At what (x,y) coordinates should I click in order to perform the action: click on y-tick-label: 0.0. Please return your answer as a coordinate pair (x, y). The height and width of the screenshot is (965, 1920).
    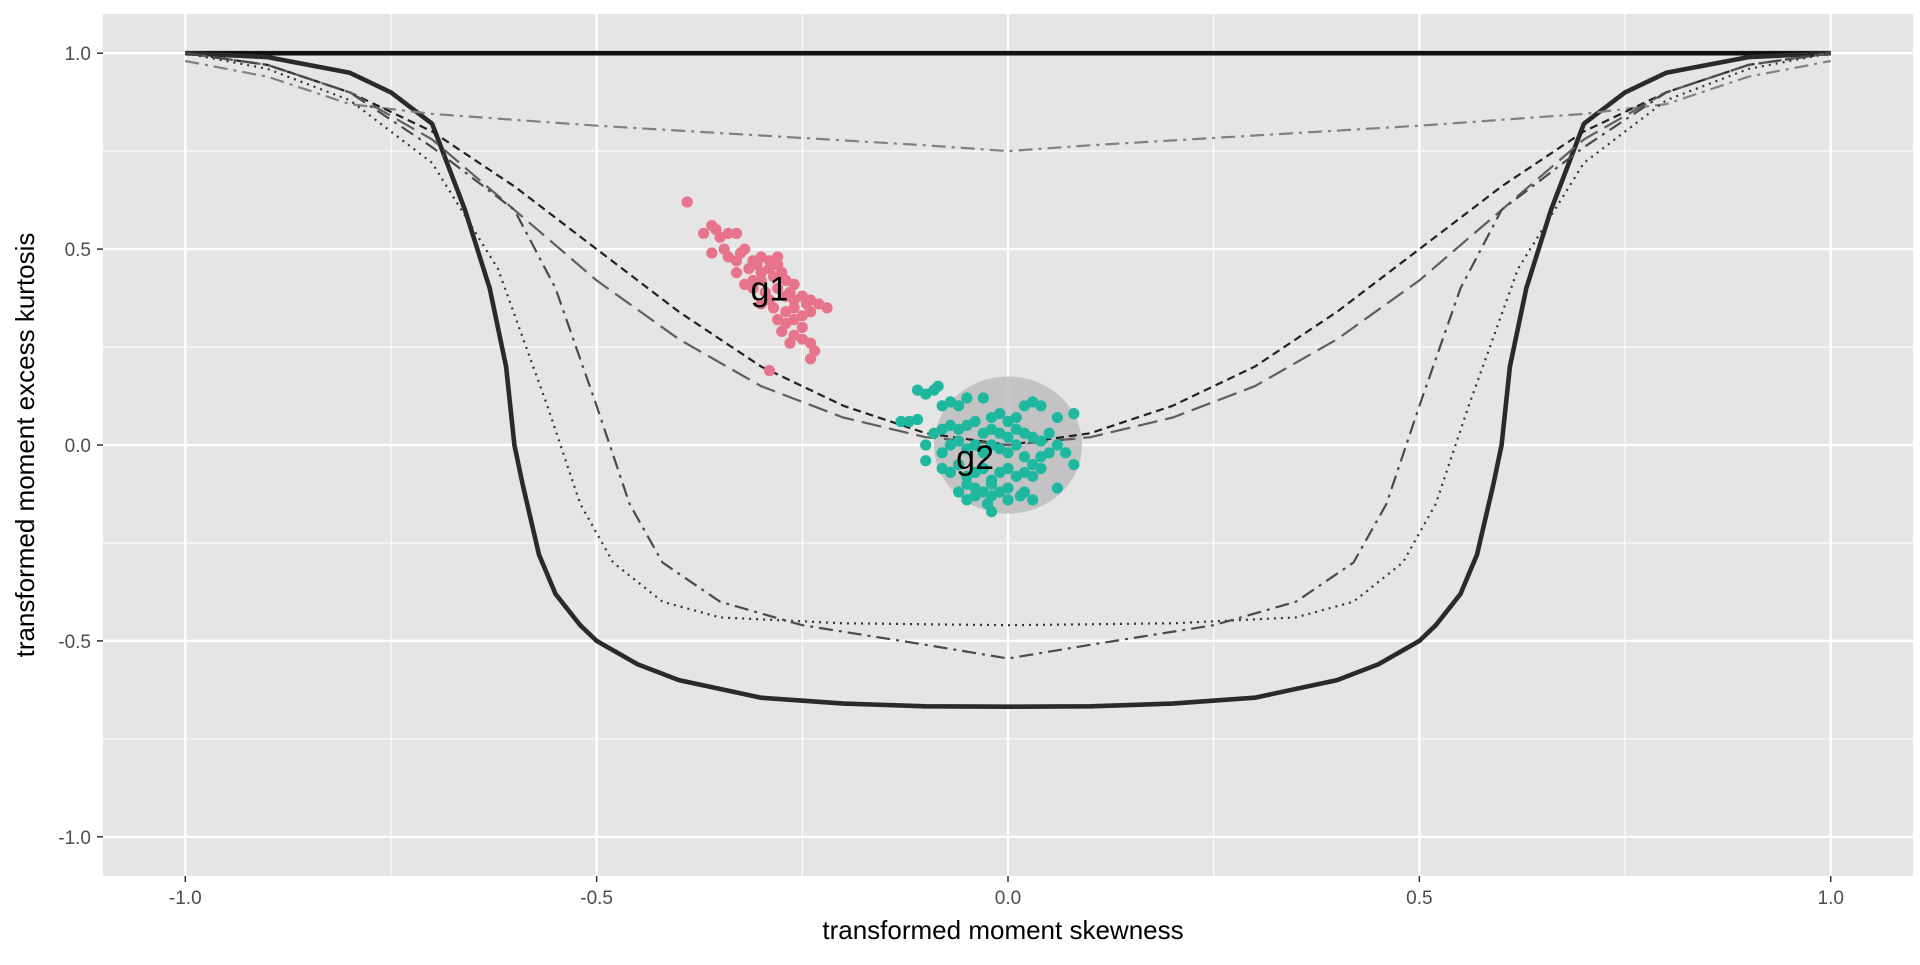
    Looking at the image, I should click on (78, 446).